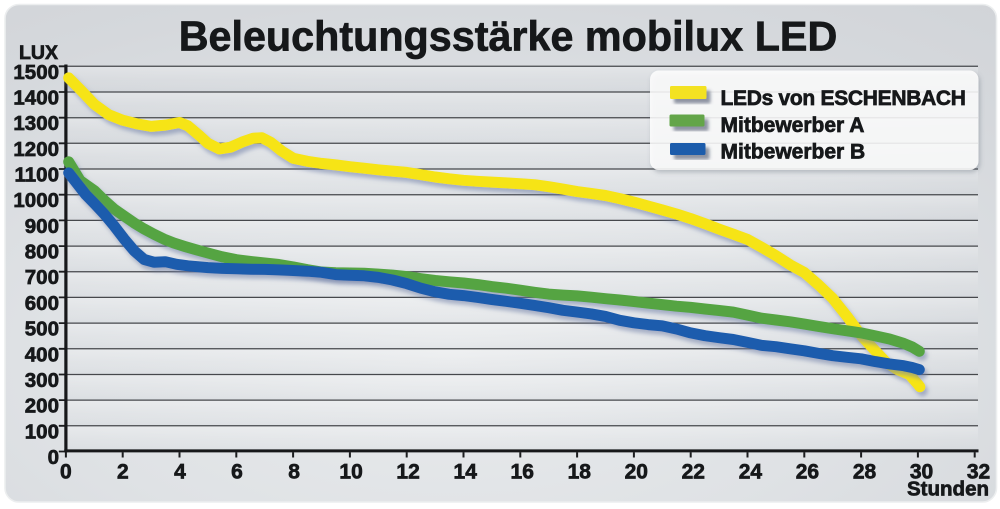 The image size is (1000, 509). What do you see at coordinates (407, 471) in the screenshot?
I see `svg-text: 12` at bounding box center [407, 471].